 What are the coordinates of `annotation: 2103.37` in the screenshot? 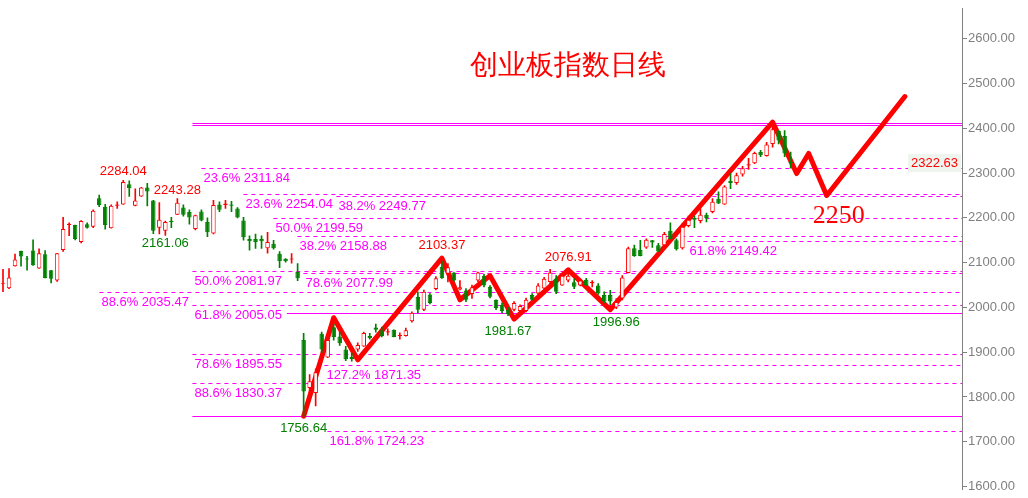 It's located at (442, 245).